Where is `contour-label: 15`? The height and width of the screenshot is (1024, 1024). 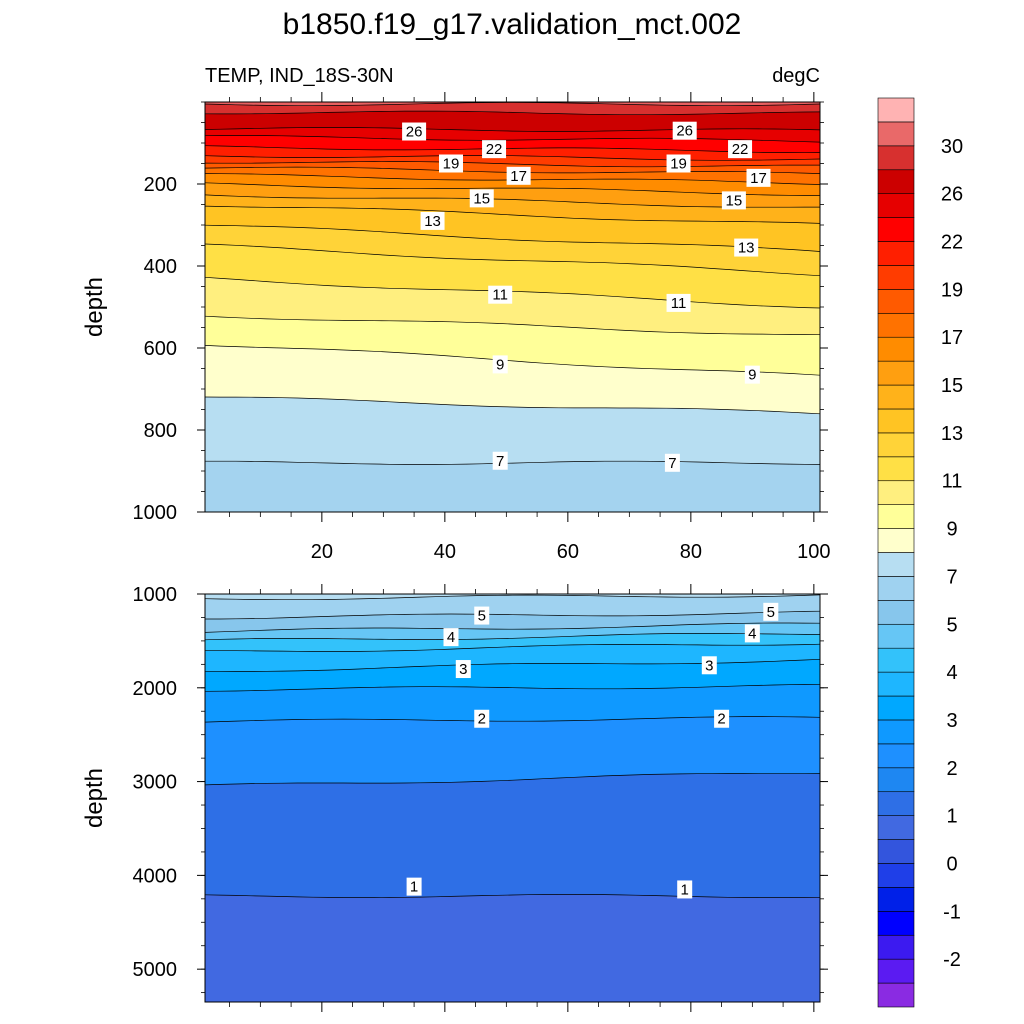 contour-label: 15 is located at coordinates (733, 200).